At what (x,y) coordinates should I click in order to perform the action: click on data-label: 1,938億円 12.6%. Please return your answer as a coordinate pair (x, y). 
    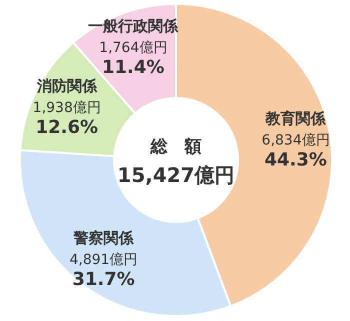
    Looking at the image, I should click on (66, 119).